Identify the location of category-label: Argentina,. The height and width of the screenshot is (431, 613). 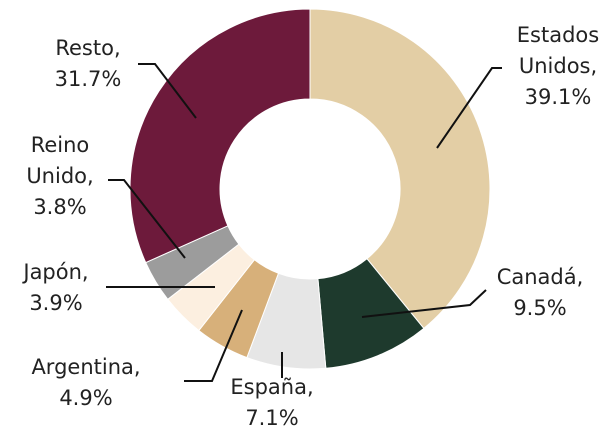
(86, 367).